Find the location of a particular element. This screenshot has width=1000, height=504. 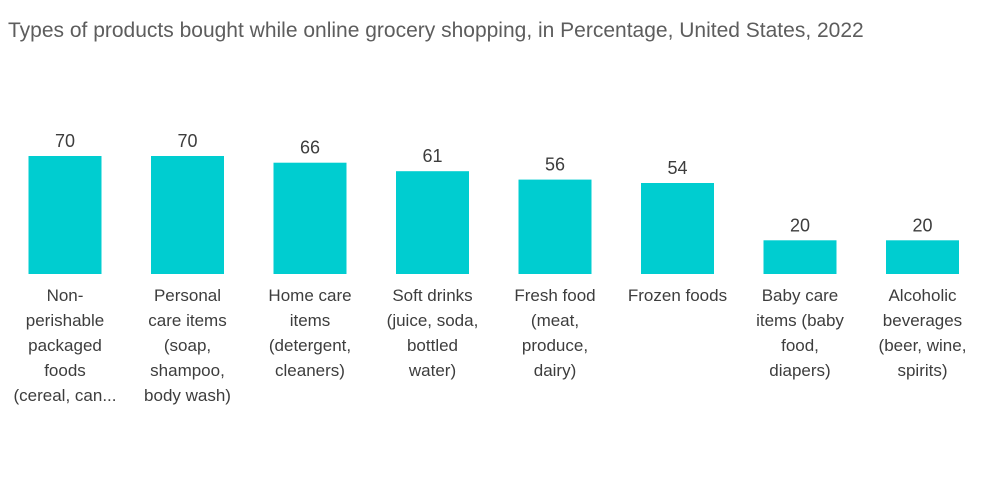

data-label-6: 54 is located at coordinates (677, 168).